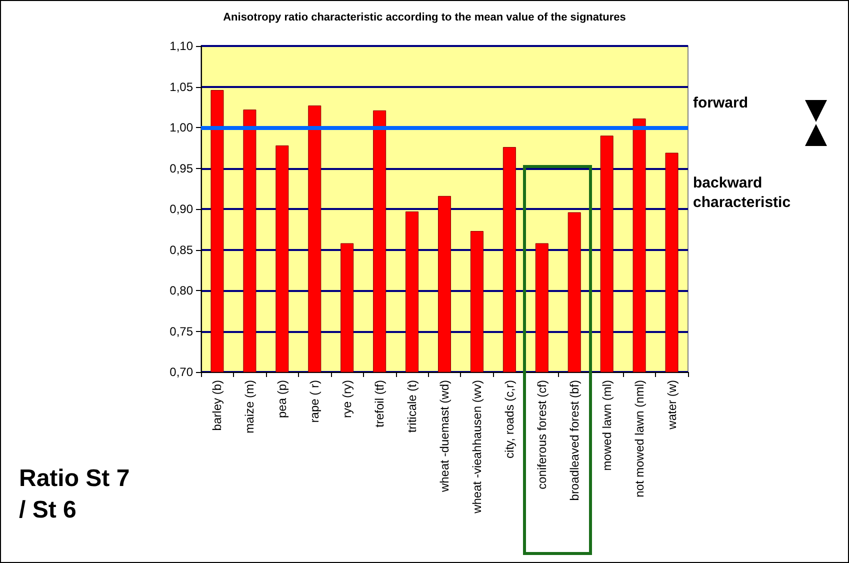  Describe the element at coordinates (182, 209) in the screenshot. I see `y-tick-label: 0,90` at that location.